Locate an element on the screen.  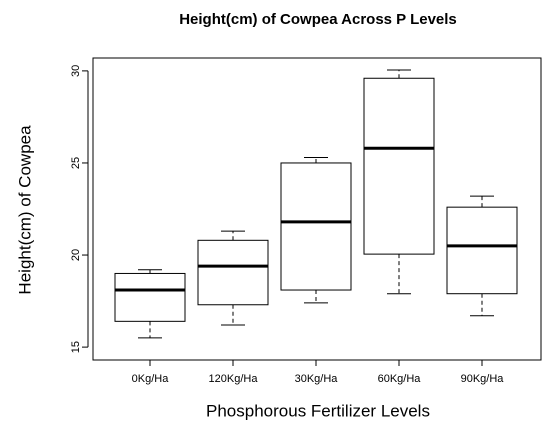
y-tick-label: 15 is located at coordinates (76, 347).